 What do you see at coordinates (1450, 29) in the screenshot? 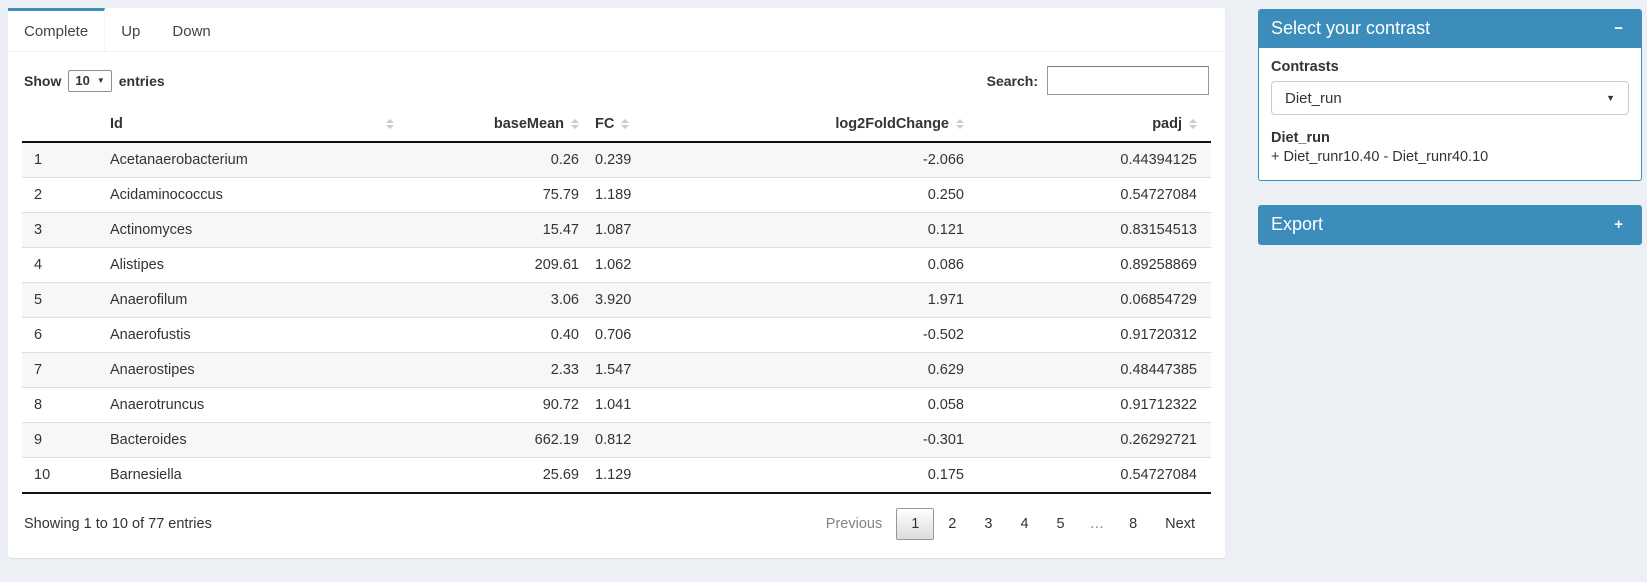
I see `contrast-box-header: Select your contrast −` at bounding box center [1450, 29].